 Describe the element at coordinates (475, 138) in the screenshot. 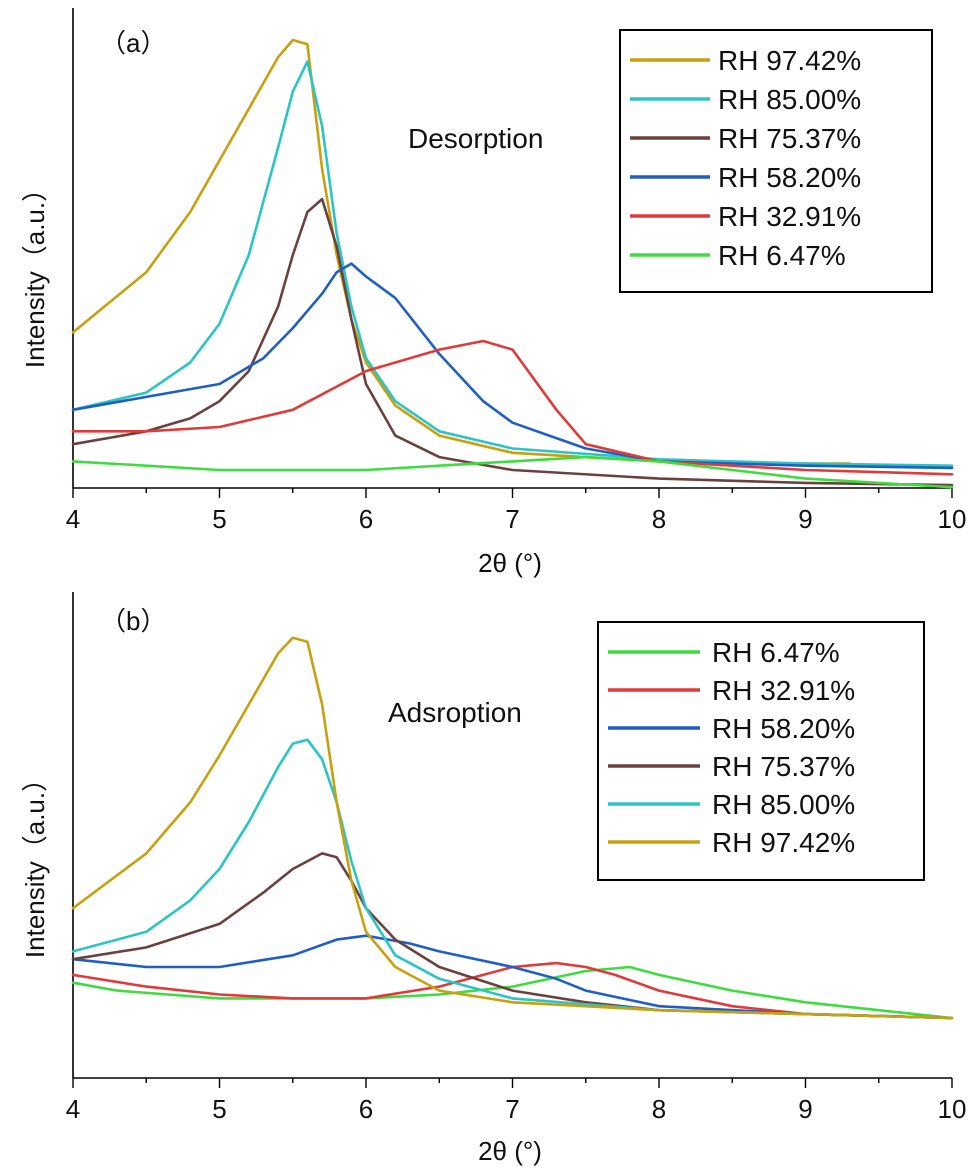

I see `annotation-label: Desorption` at that location.